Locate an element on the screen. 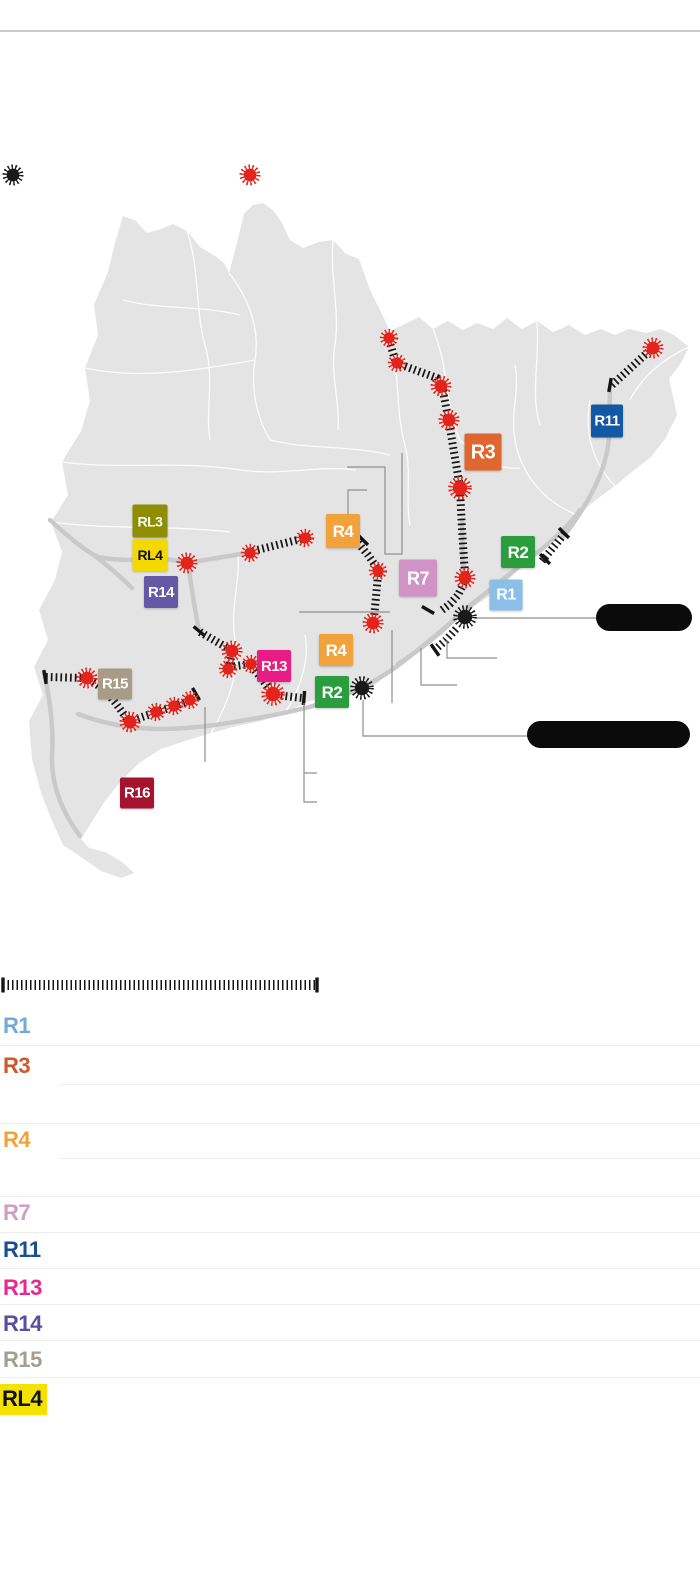 The height and width of the screenshot is (1579, 700). route-list-item-r7: R7 is located at coordinates (17, 1212).